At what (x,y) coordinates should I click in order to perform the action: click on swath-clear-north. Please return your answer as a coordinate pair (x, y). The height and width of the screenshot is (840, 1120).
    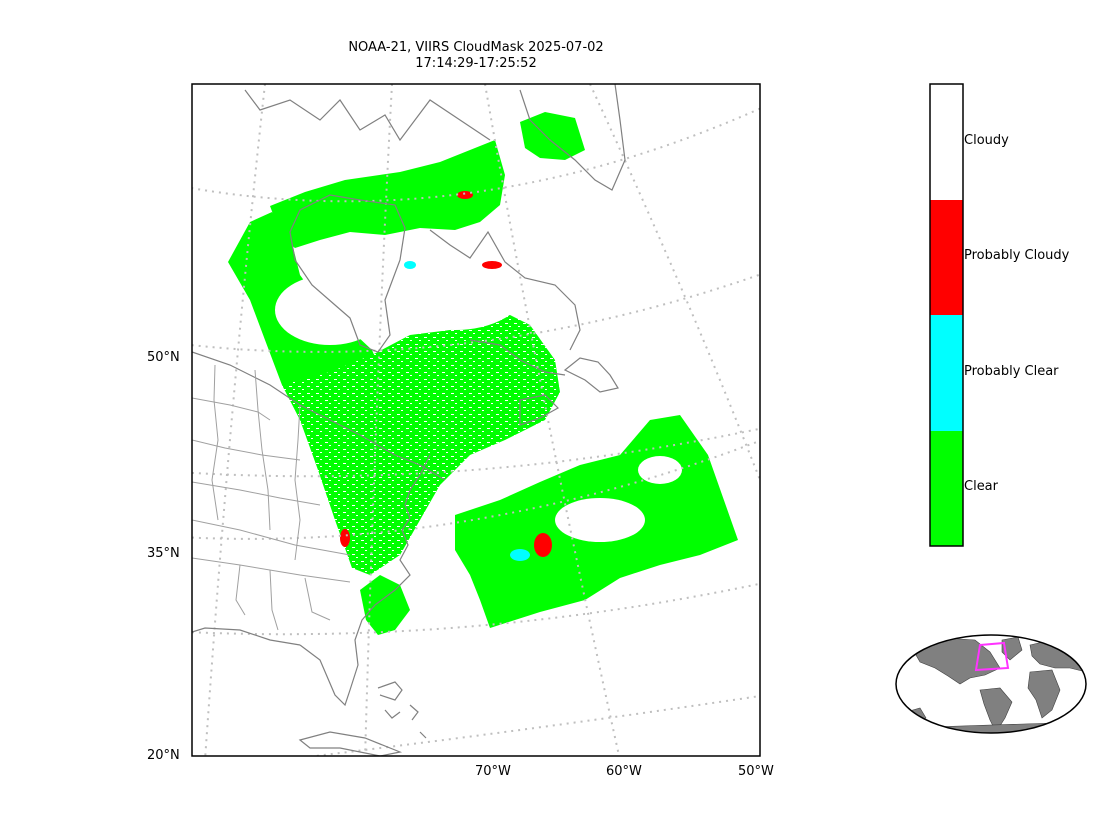
    Looking at the image, I should click on (387, 194).